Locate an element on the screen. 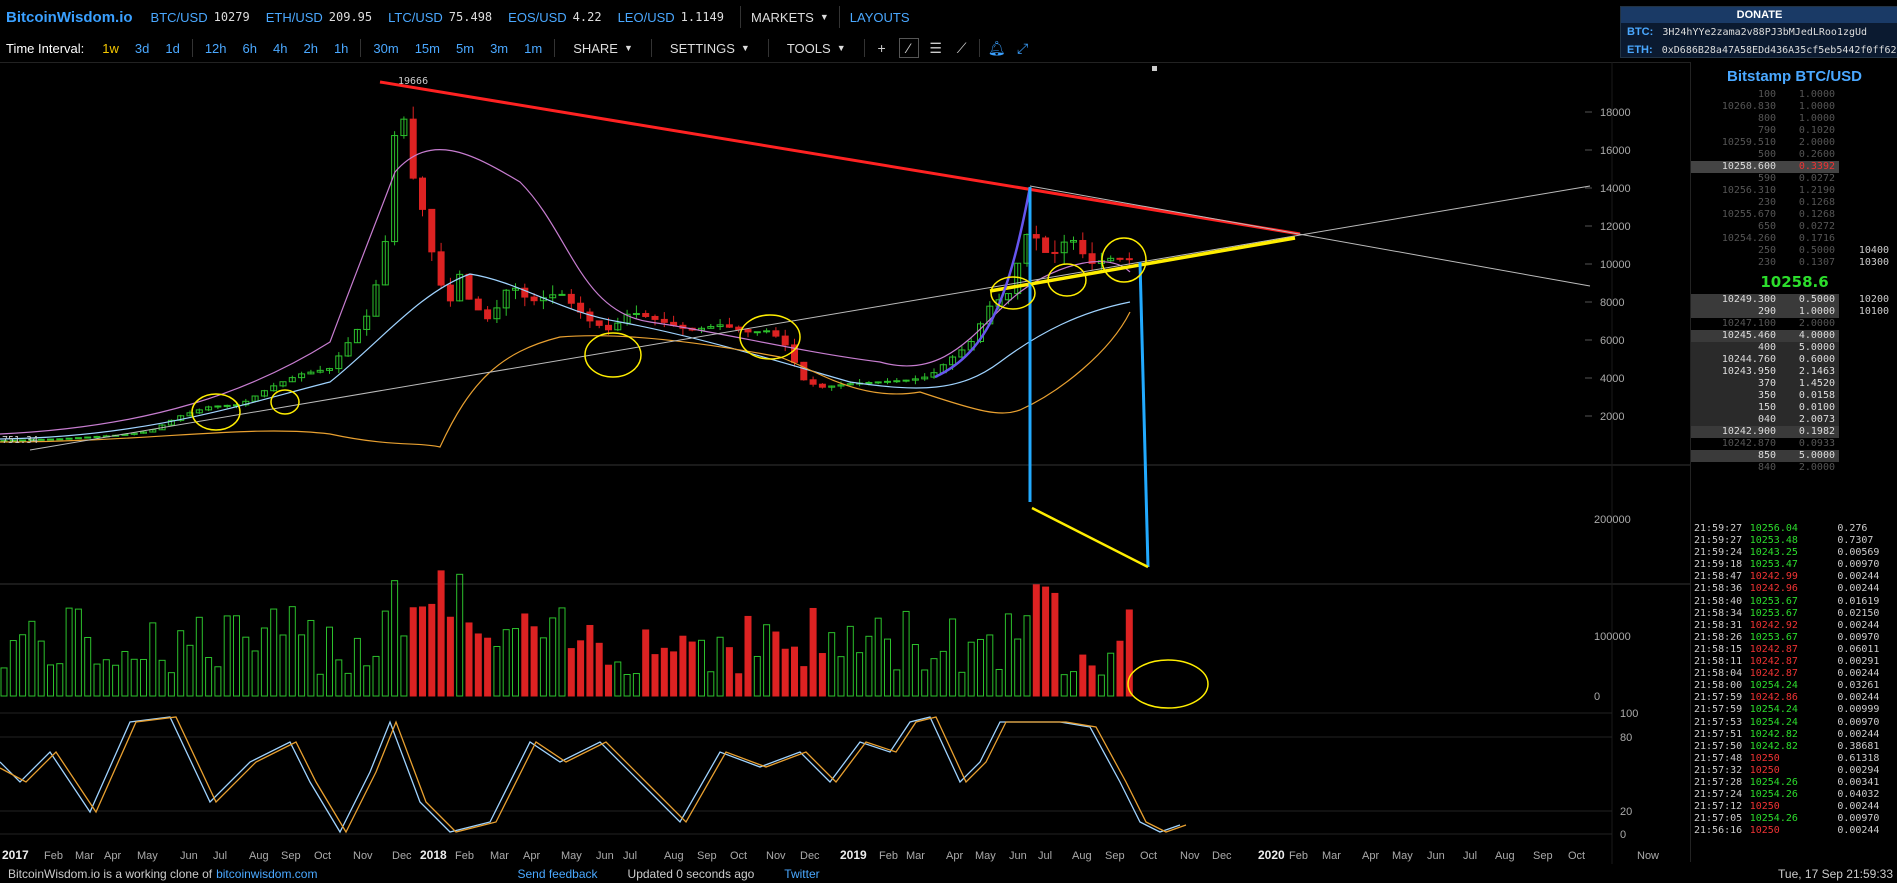  interval-15m: 15m is located at coordinates (427, 48).